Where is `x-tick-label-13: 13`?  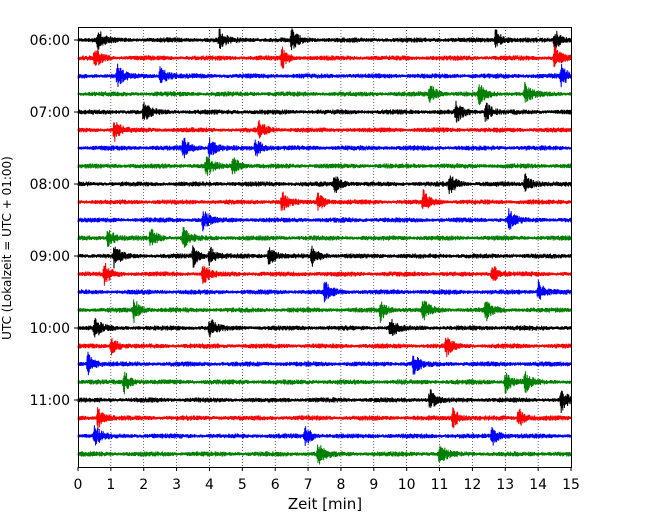
x-tick-label-13: 13 is located at coordinates (505, 485).